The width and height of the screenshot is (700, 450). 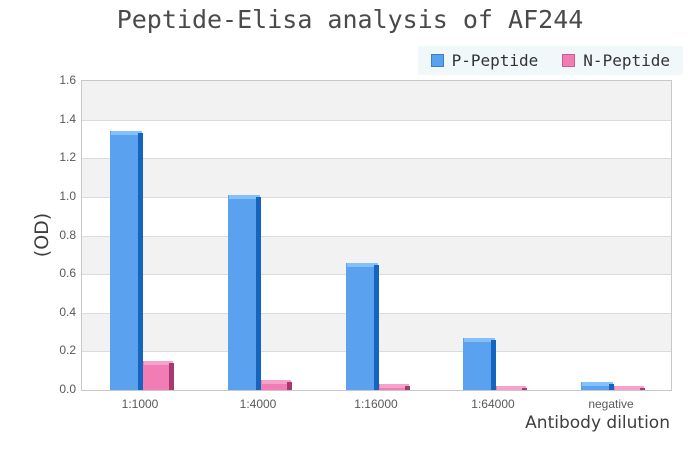 I want to click on legend-item-n-peptide: N-Peptide, so click(x=616, y=60).